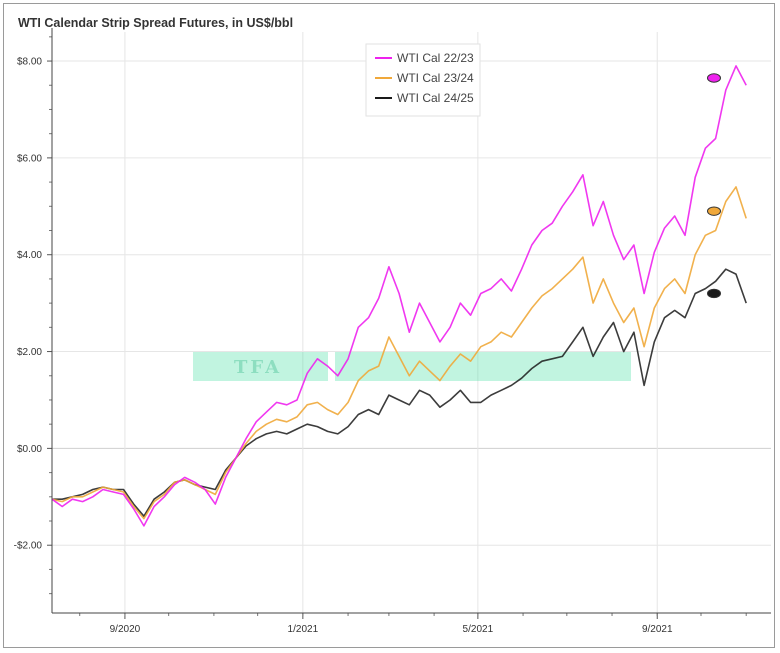  What do you see at coordinates (478, 629) in the screenshot?
I see `x-tick-label: 5/2021` at bounding box center [478, 629].